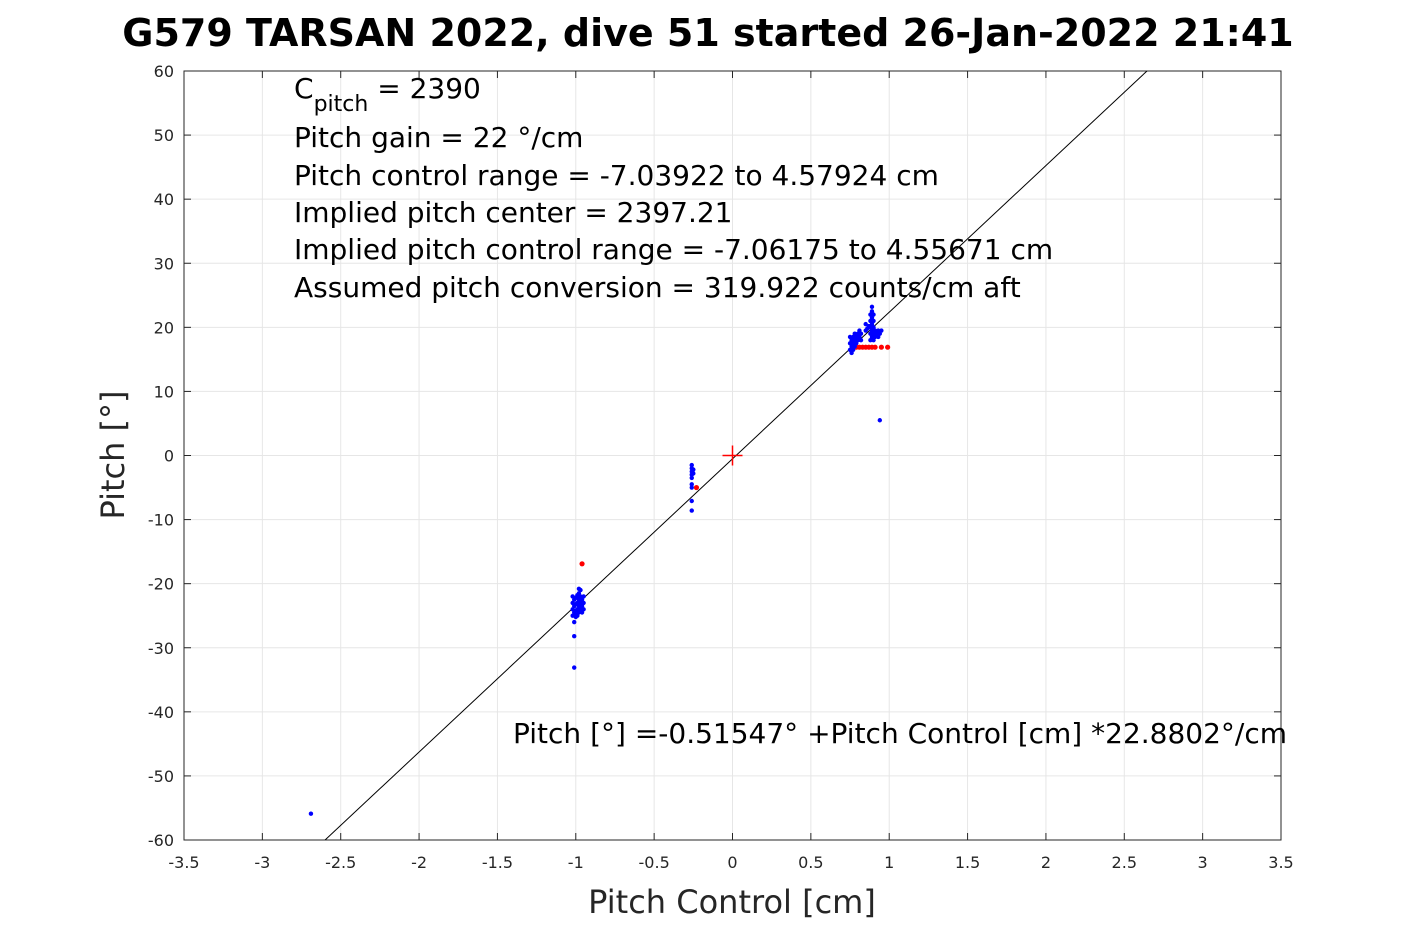 The image size is (1417, 945). I want to click on x-tick-label: 3.5, so click(1280, 862).